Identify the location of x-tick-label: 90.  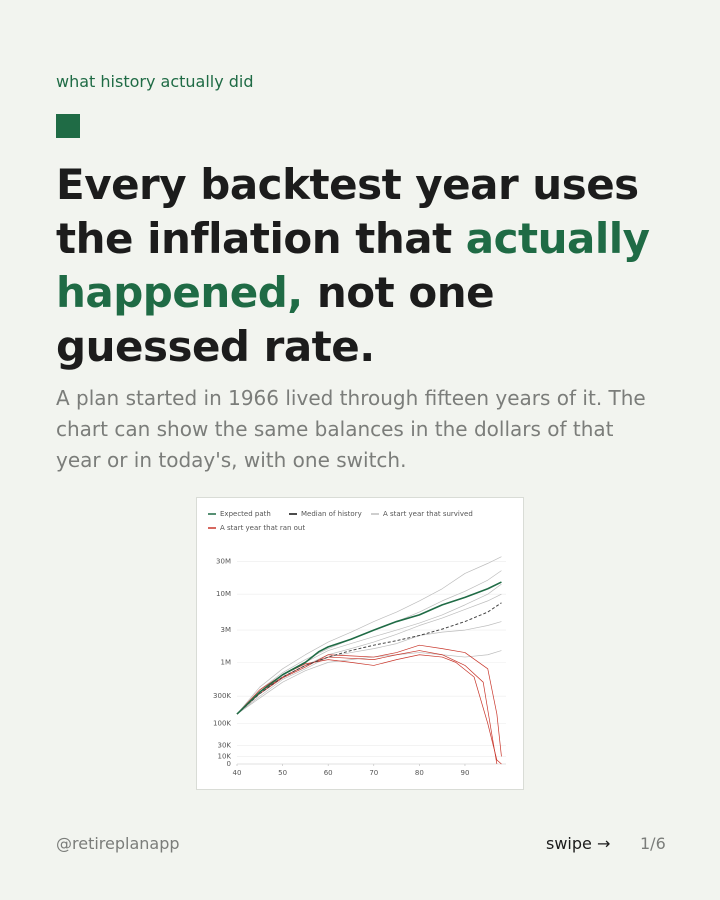
(465, 773).